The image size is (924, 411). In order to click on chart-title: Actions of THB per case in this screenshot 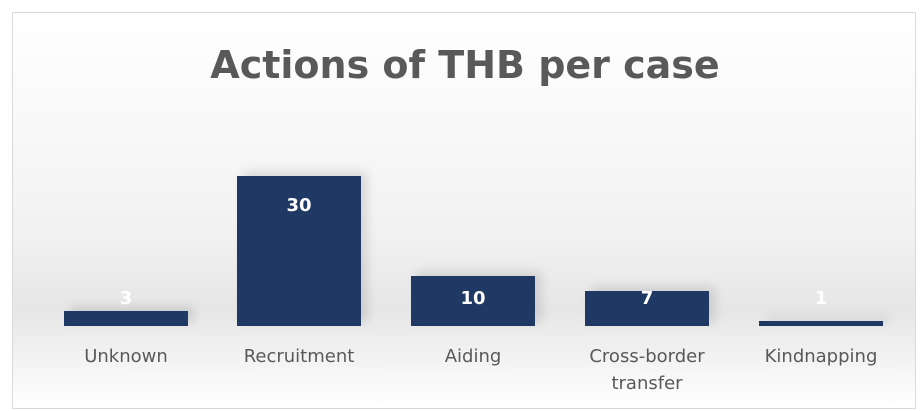, I will do `click(465, 65)`.